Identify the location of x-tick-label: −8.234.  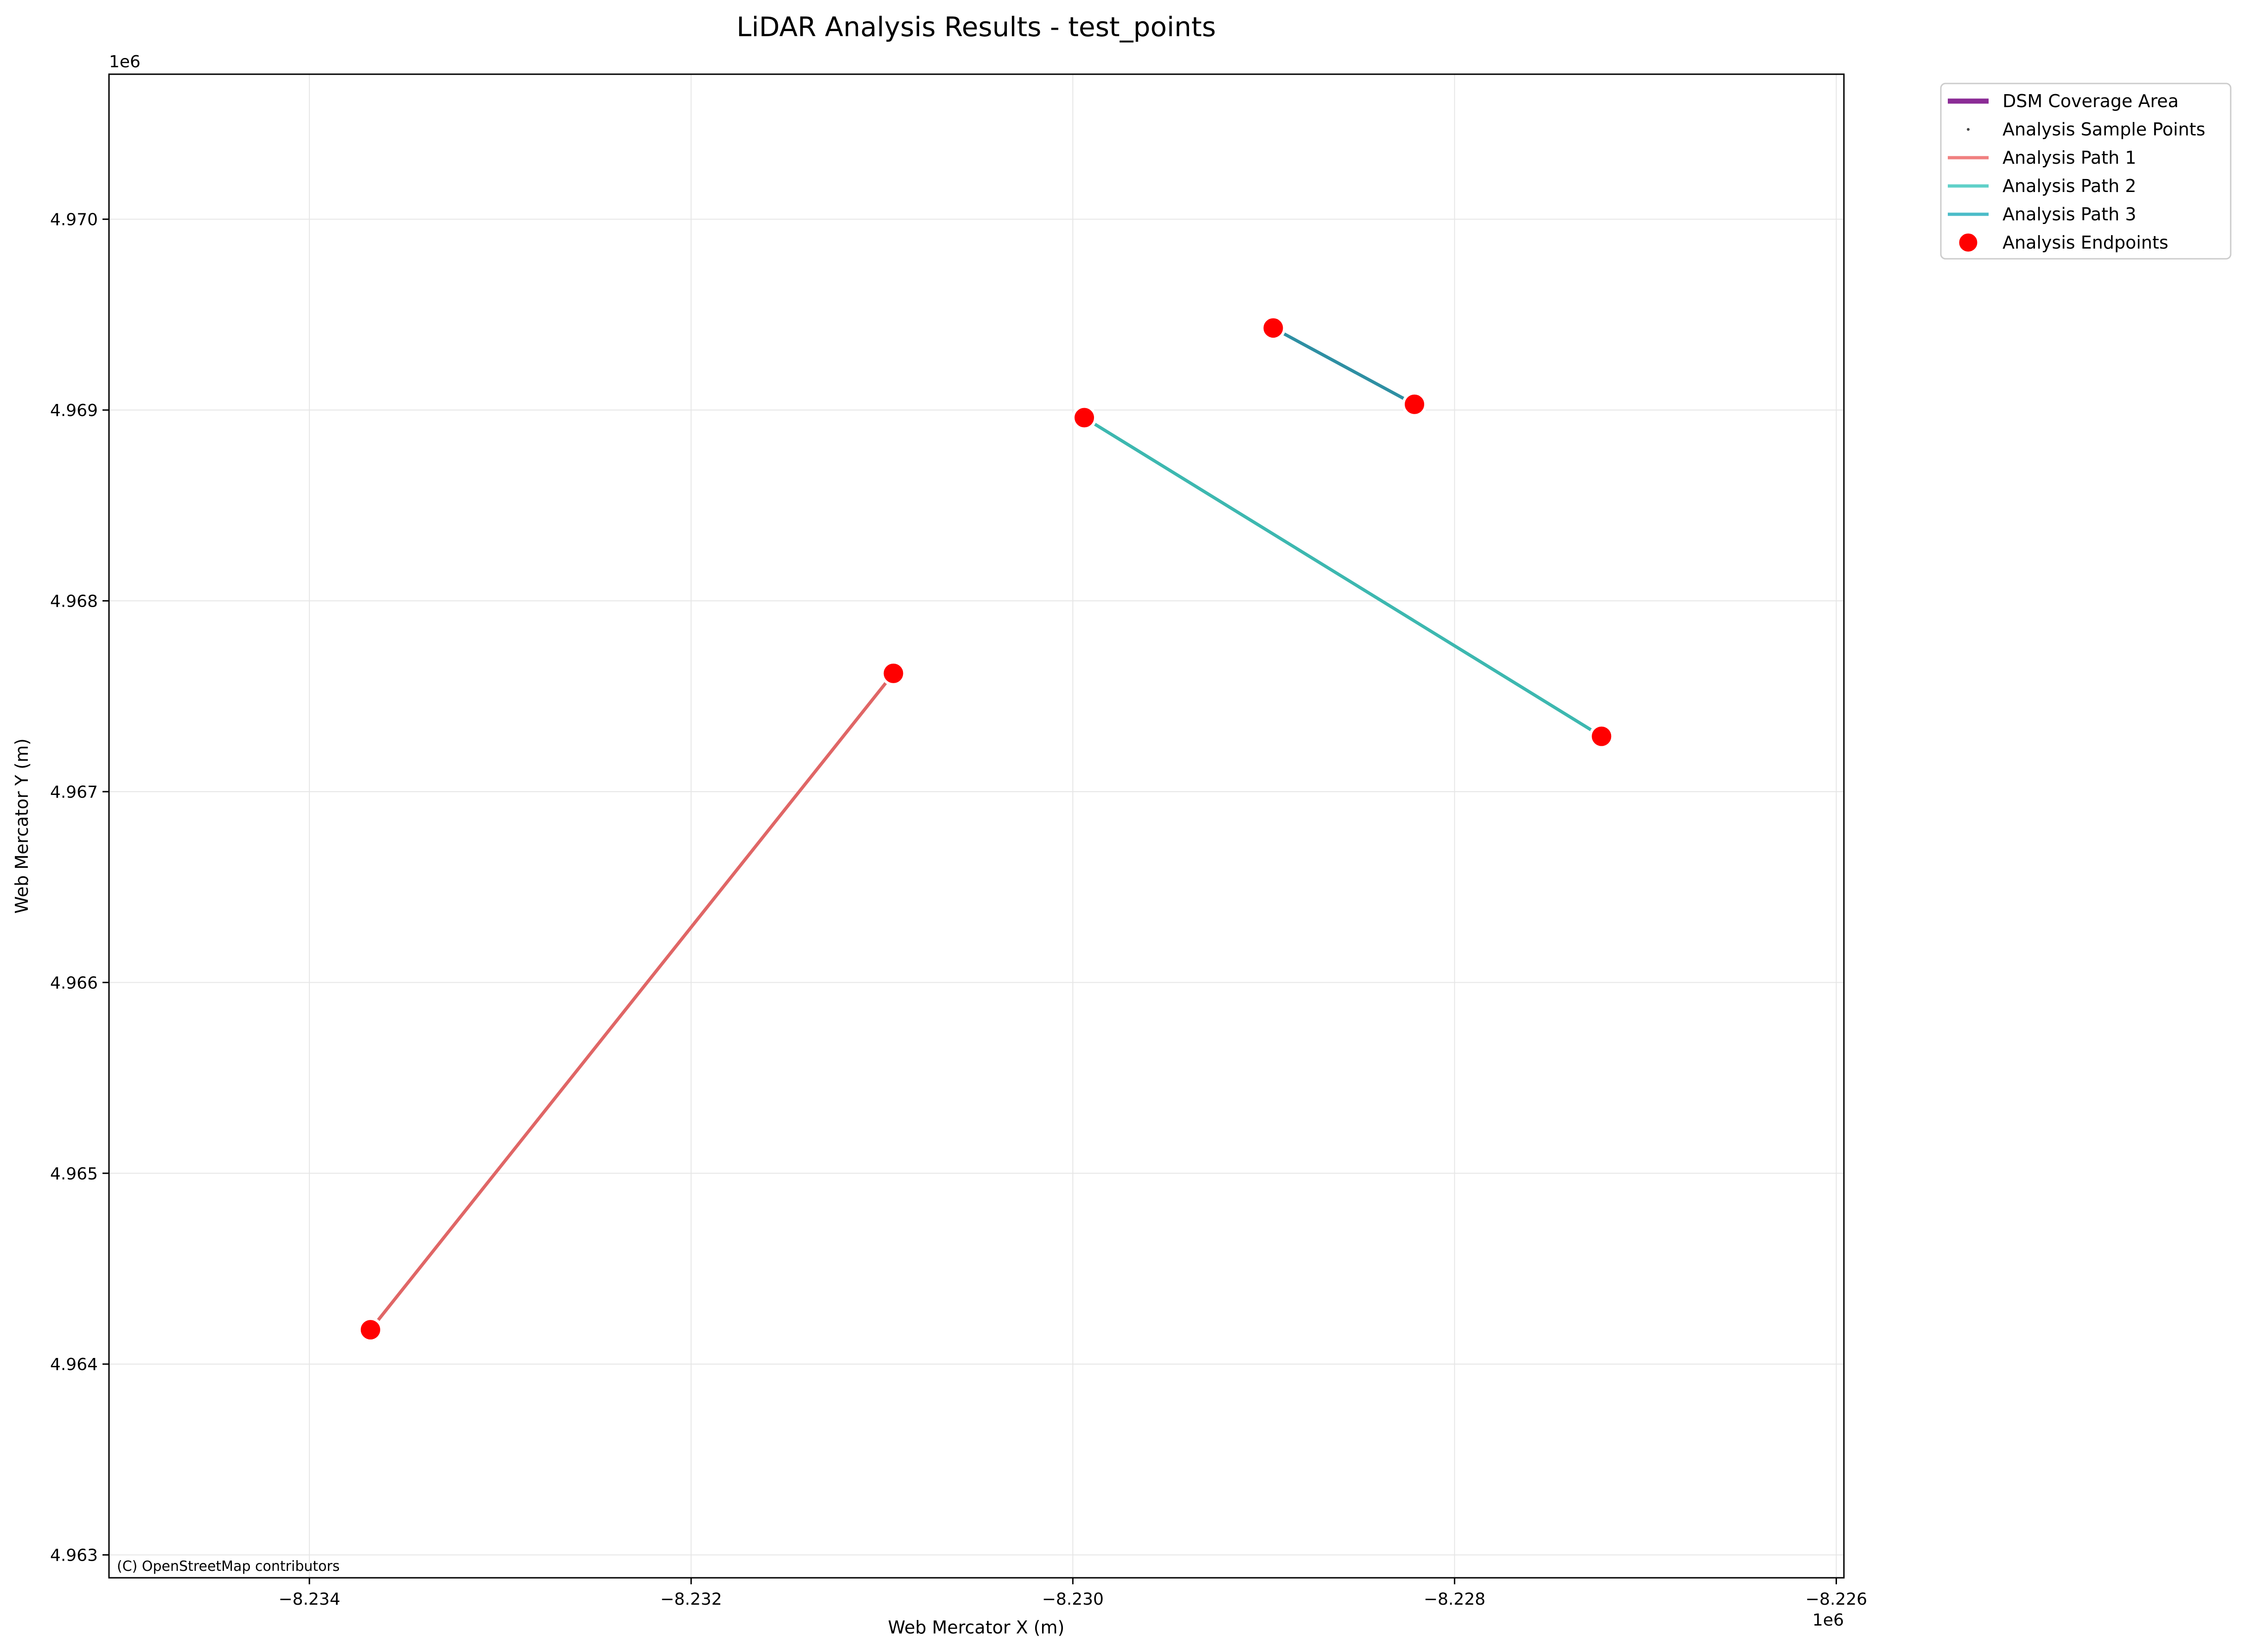
(309, 1599).